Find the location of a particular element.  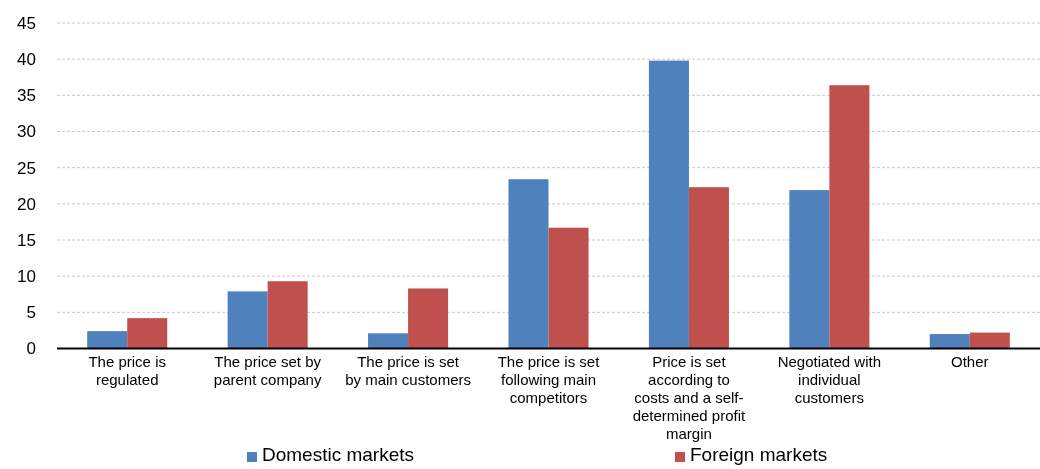

y-tick-label: 10 is located at coordinates (26, 277).